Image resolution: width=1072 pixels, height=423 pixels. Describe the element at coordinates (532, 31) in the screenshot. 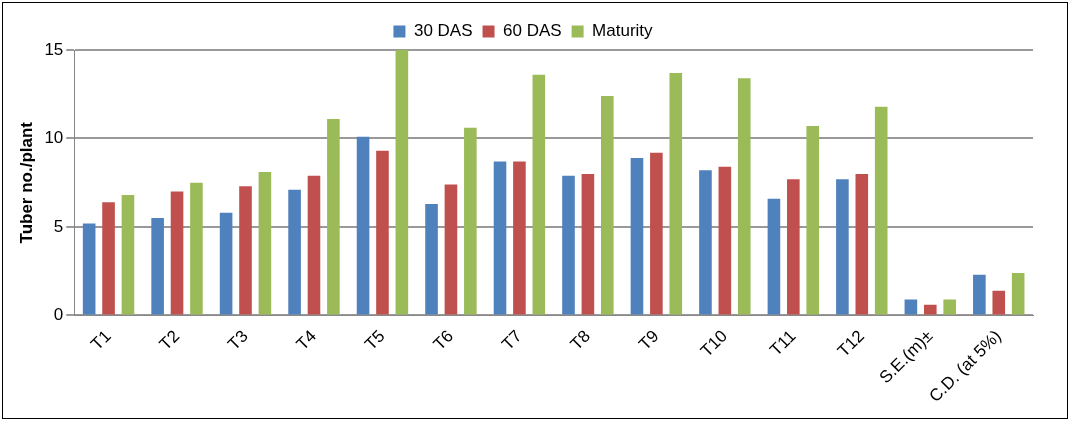

I see `legend-label: 60 DAS` at that location.